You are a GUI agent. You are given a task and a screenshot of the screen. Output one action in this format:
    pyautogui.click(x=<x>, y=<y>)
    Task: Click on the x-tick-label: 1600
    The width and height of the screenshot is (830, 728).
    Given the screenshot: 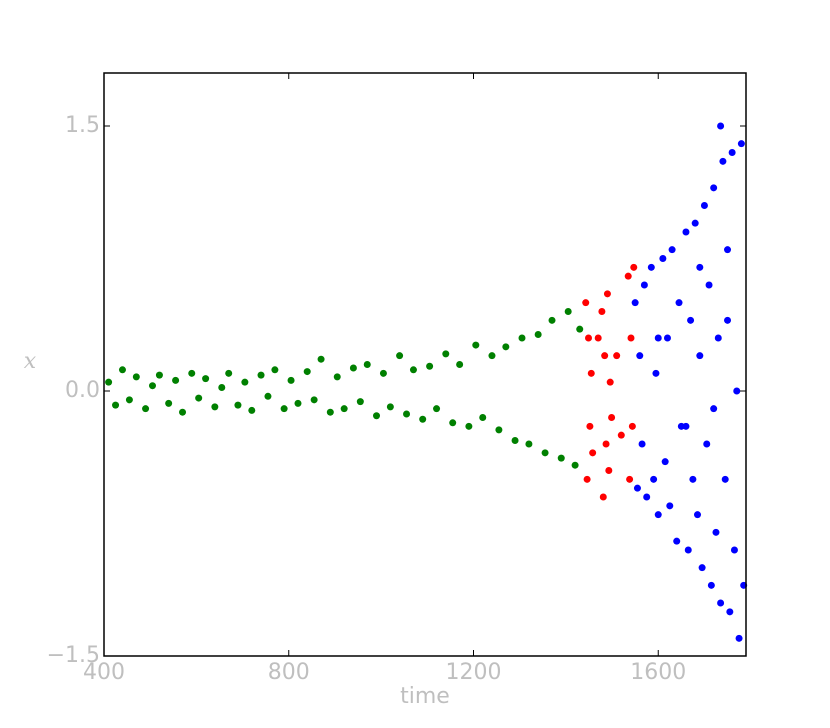 What is the action you would take?
    pyautogui.click(x=658, y=672)
    